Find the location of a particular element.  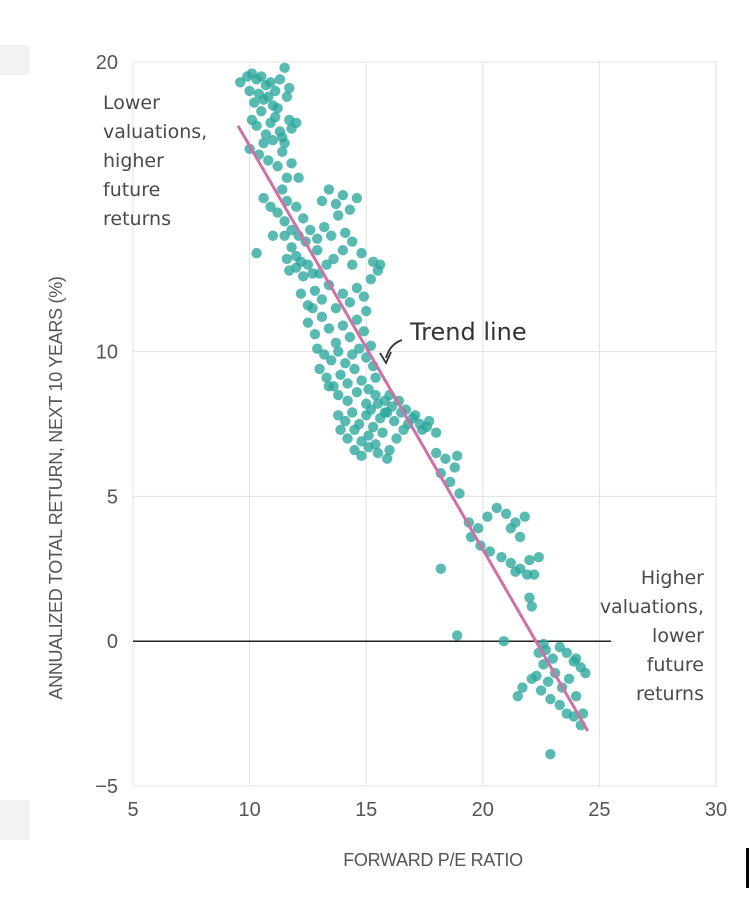

left-edge-shade-top is located at coordinates (15, 60).